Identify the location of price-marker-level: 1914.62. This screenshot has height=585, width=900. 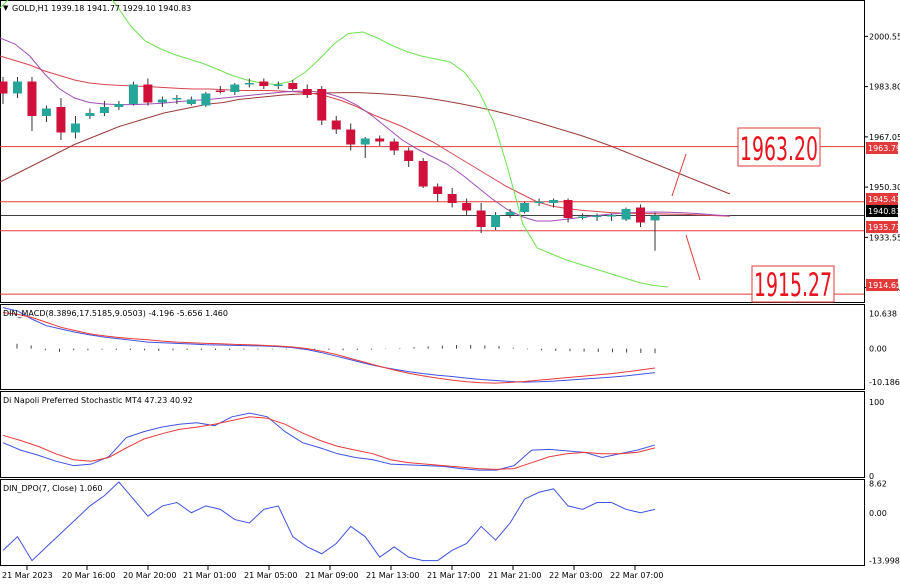
(883, 285).